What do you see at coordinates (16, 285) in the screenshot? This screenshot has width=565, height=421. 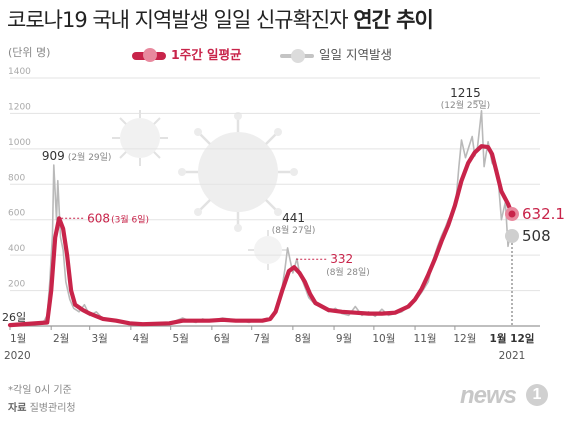 I see `y-tick-label: 200` at bounding box center [16, 285].